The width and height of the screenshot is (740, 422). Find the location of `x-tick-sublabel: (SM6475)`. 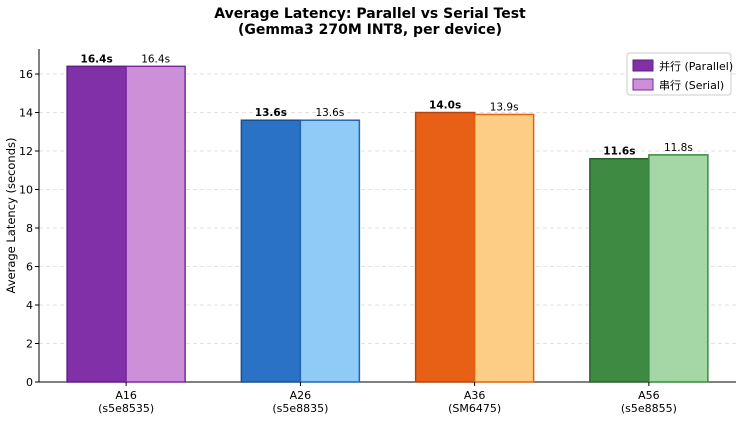

x-tick-sublabel: (SM6475) is located at coordinates (474, 408).